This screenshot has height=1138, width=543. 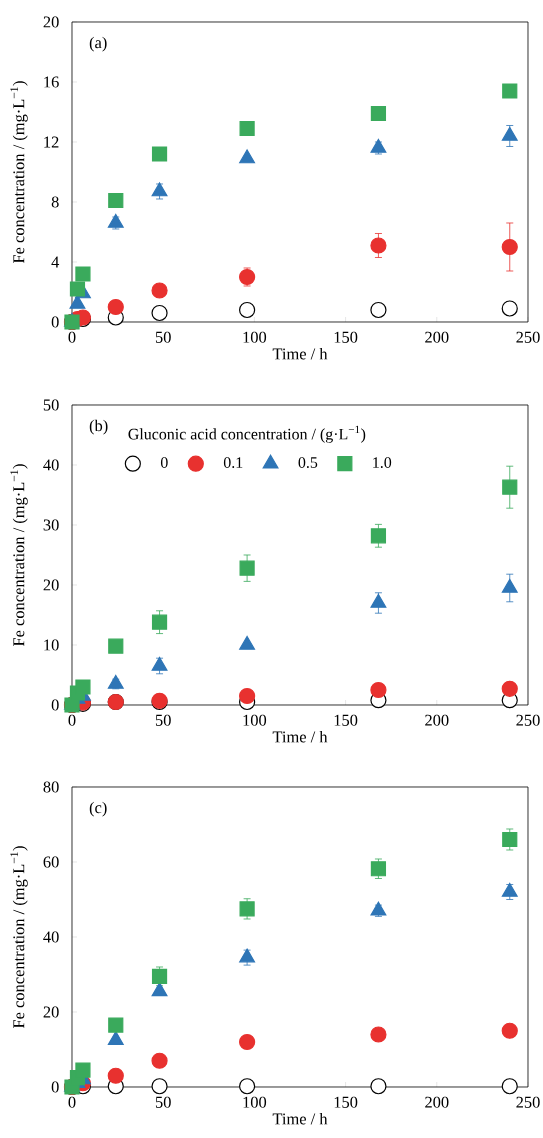 I want to click on y-tick-label: 12, so click(x=51, y=142).